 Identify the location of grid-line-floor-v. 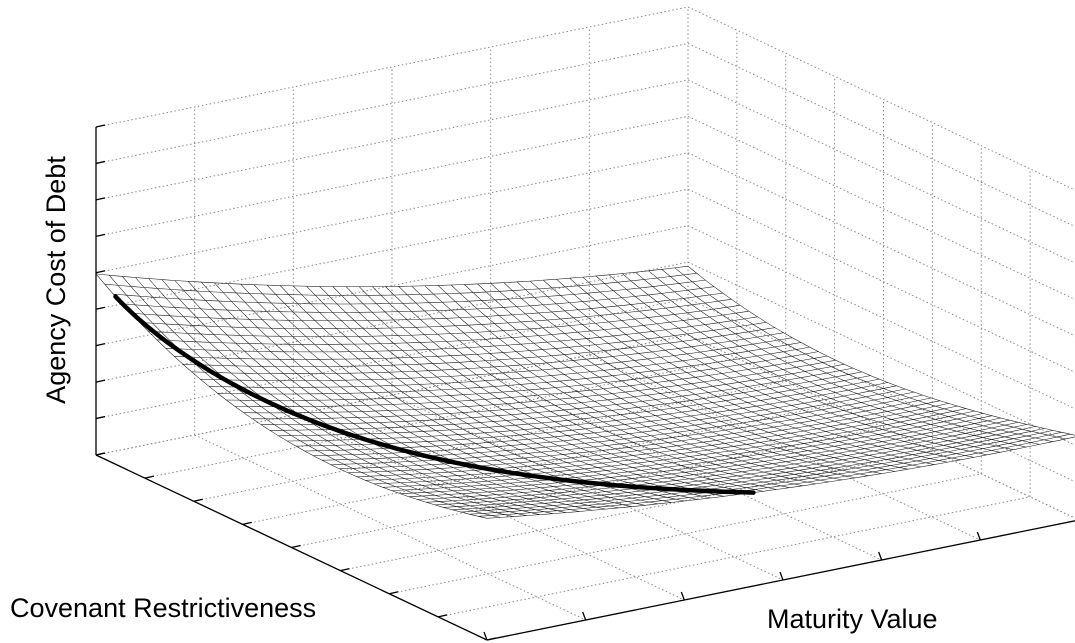
(784, 447).